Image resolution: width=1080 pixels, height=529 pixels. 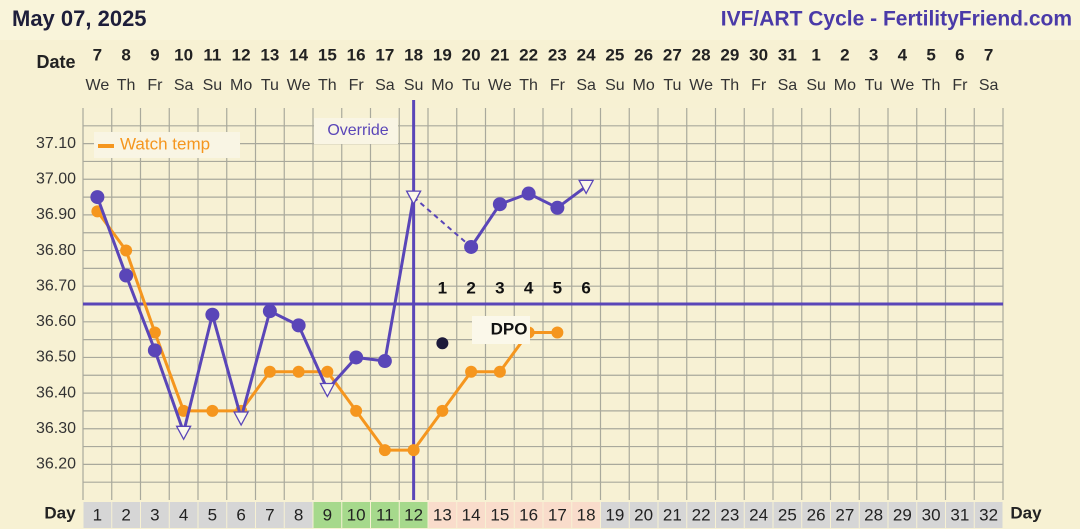 I want to click on x-tick-label: 11, so click(x=385, y=514).